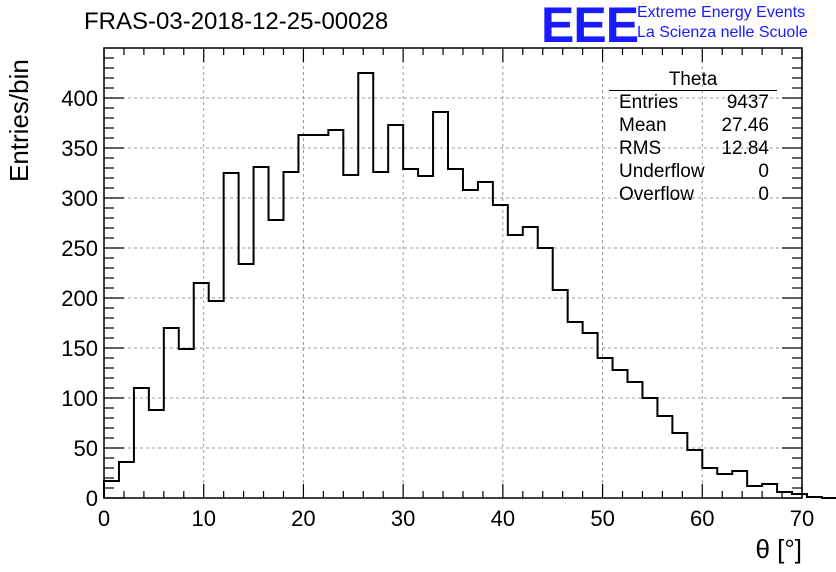 The width and height of the screenshot is (836, 572). I want to click on eee-logo: EEE, so click(590, 26).